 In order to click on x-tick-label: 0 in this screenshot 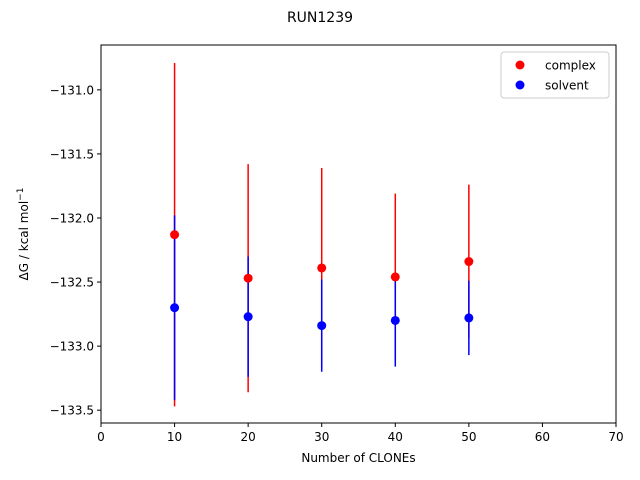, I will do `click(101, 437)`.